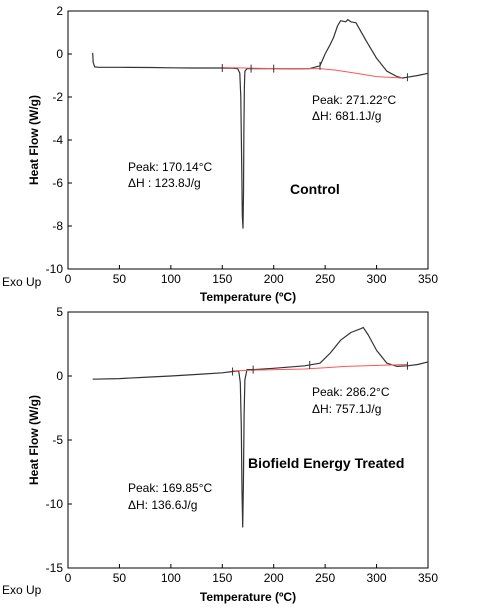 The width and height of the screenshot is (478, 609). I want to click on treated-x-tick-label: 0, so click(68, 578).